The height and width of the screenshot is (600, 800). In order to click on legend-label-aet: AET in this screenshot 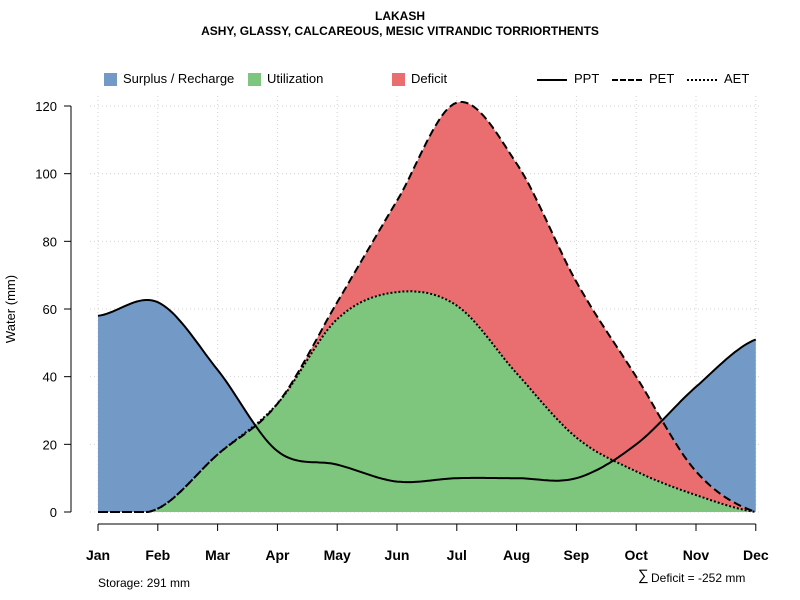, I will do `click(737, 78)`.